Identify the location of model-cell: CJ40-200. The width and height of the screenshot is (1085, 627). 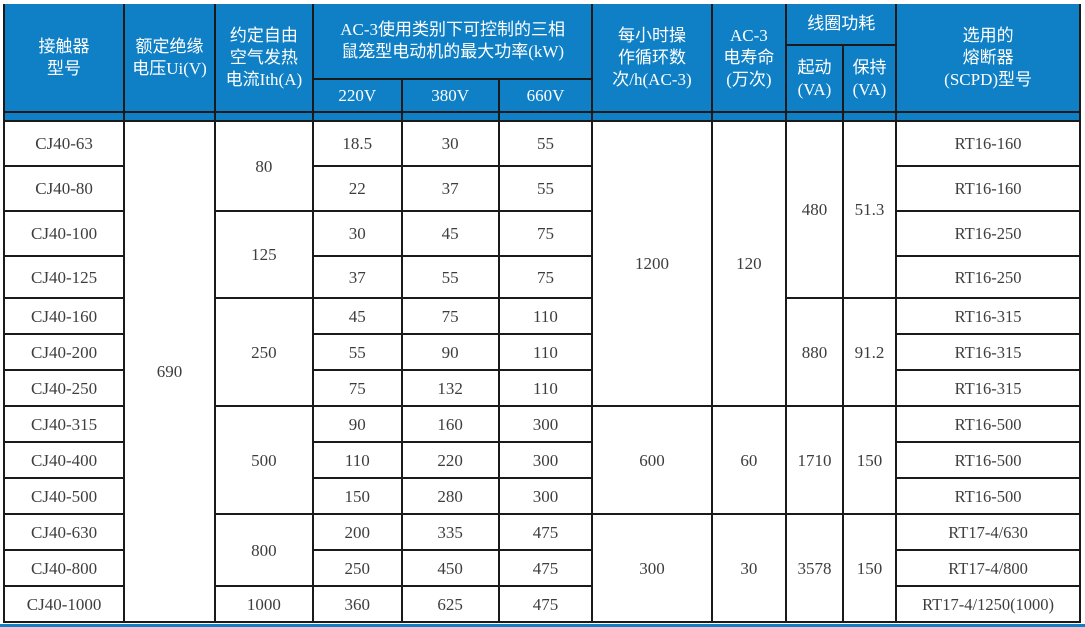
(64, 352).